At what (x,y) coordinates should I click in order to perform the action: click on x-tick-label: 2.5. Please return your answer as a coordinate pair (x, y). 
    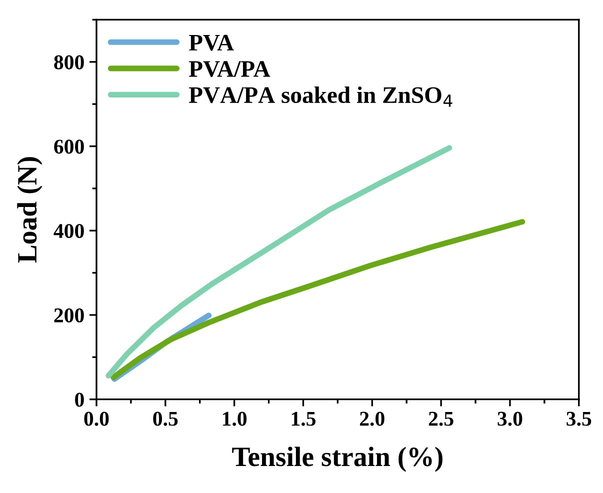
    Looking at the image, I should click on (441, 419).